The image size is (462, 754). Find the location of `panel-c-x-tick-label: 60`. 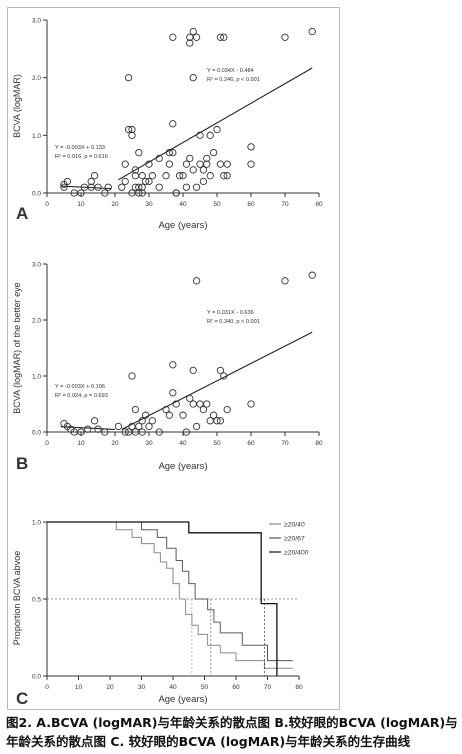

panel-c-x-tick-label: 60 is located at coordinates (236, 687).